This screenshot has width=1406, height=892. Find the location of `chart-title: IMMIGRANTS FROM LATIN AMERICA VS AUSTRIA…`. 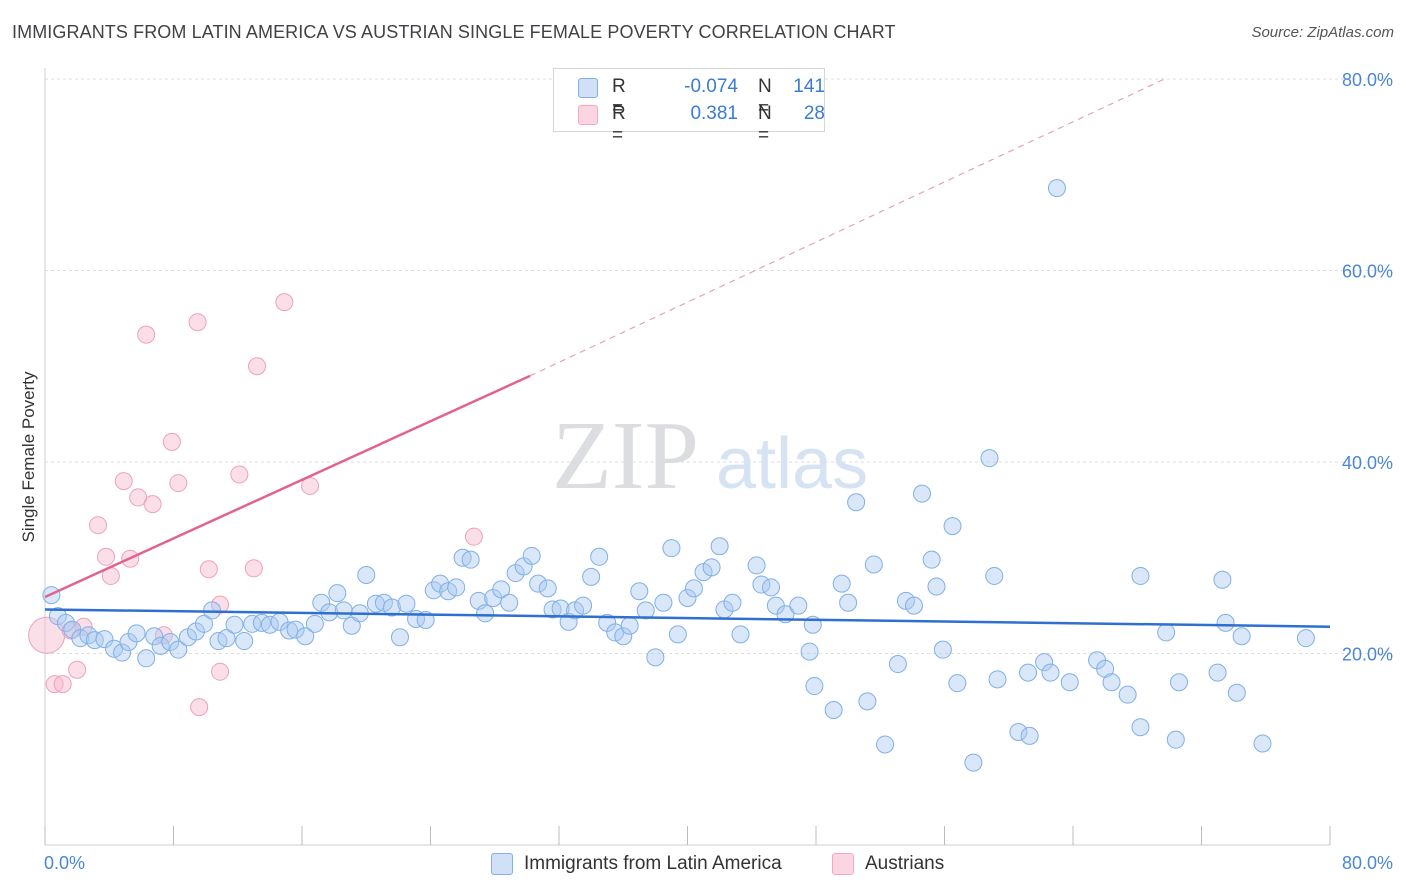

chart-title: IMMIGRANTS FROM LATIN AMERICA VS AUSTRIA… is located at coordinates (454, 32).